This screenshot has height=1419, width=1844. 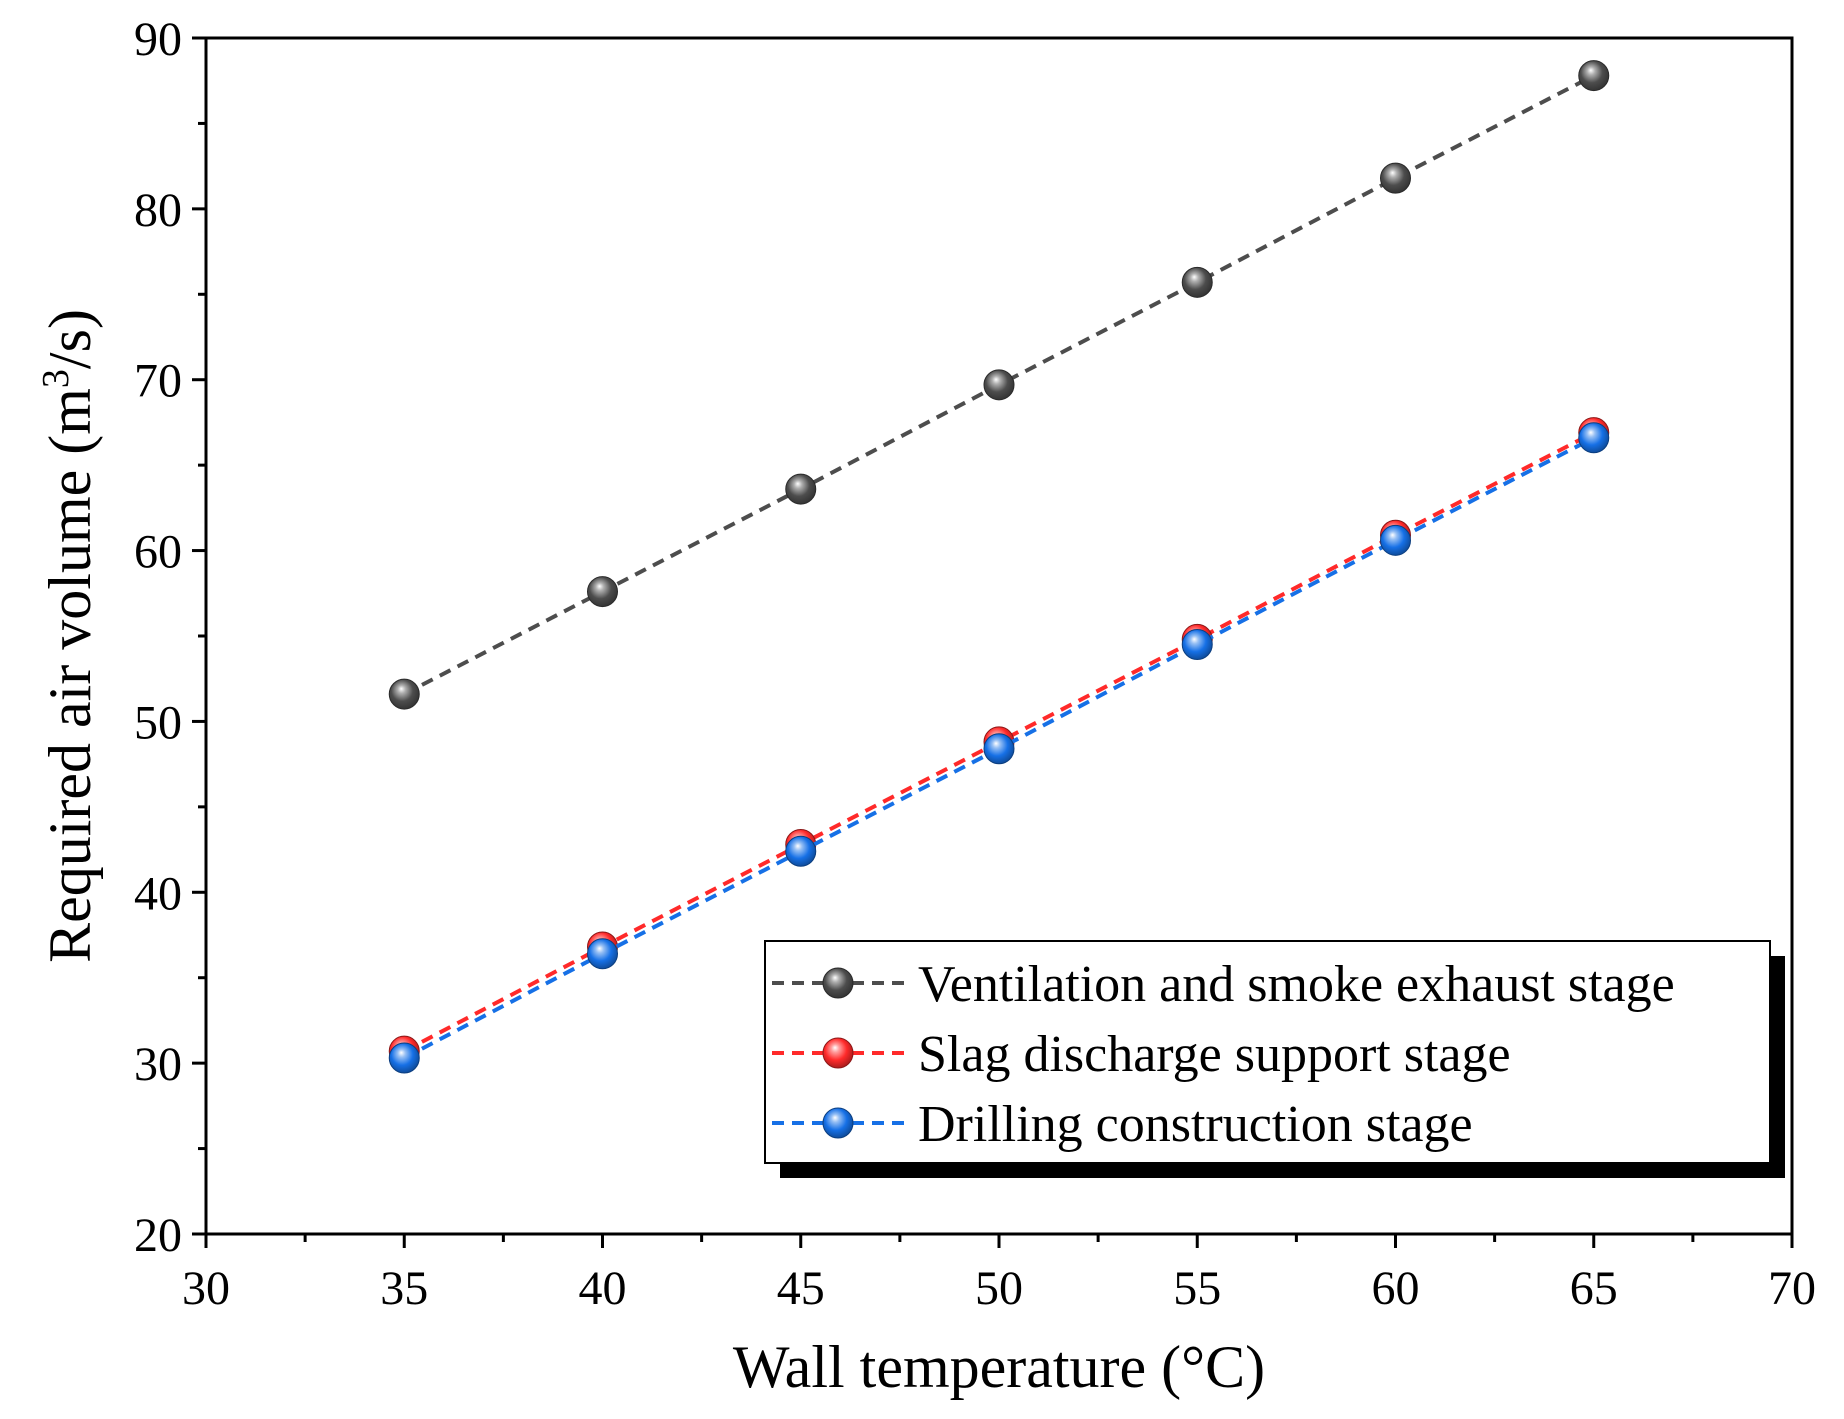 I want to click on y-tick-label: 60, so click(x=158, y=552).